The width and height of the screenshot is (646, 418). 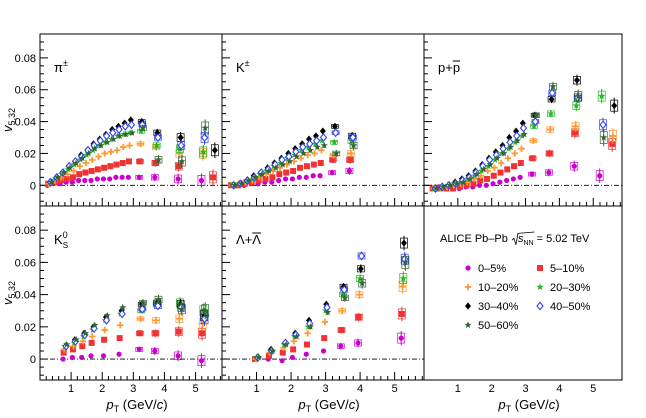 I want to click on x-tick-label: 3, so click(x=133, y=389).